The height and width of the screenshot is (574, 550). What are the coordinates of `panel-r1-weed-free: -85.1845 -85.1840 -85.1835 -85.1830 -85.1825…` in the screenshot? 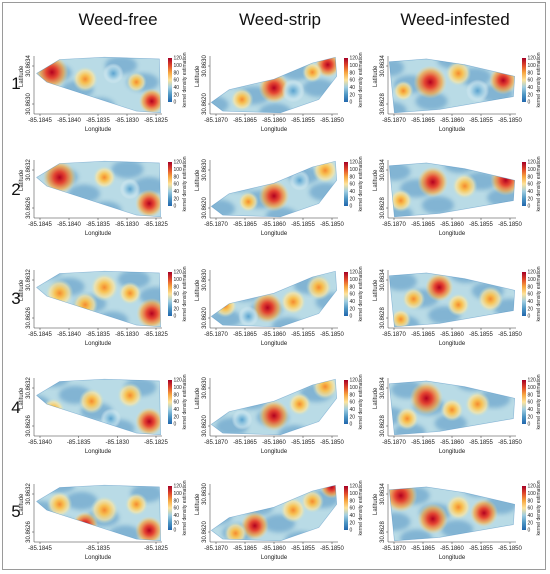 It's located at (103, 92).